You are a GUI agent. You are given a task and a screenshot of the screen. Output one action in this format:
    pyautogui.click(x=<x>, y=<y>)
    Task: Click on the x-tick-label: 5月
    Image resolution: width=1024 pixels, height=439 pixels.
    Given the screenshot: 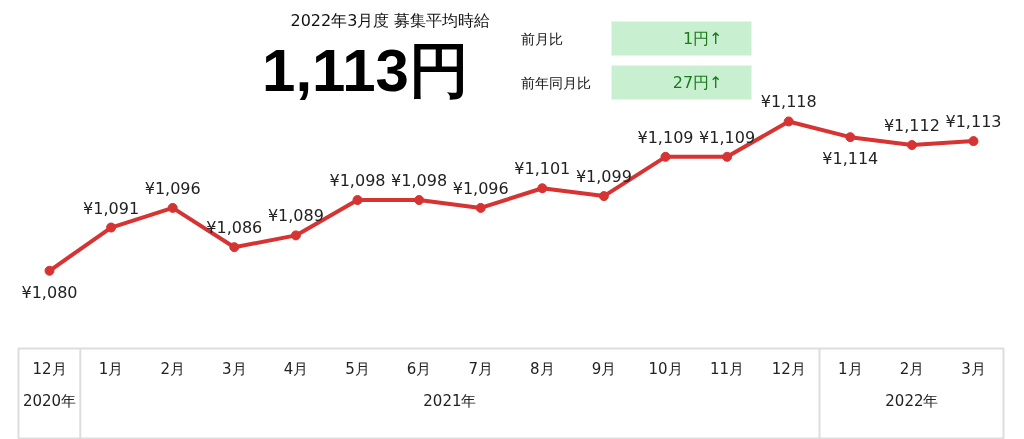 What is the action you would take?
    pyautogui.click(x=357, y=368)
    